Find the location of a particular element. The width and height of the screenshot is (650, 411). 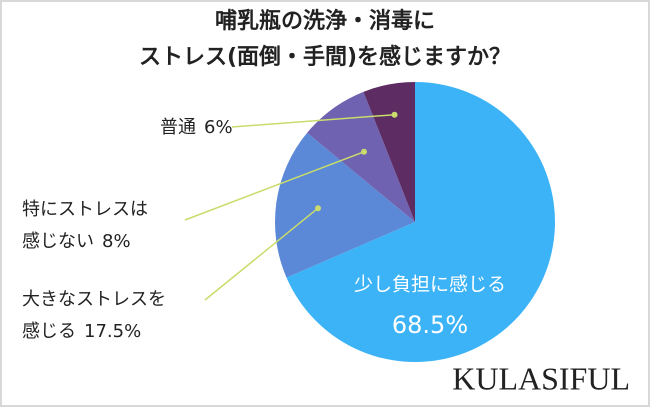

brand: KULASIFUL is located at coordinates (541, 378).